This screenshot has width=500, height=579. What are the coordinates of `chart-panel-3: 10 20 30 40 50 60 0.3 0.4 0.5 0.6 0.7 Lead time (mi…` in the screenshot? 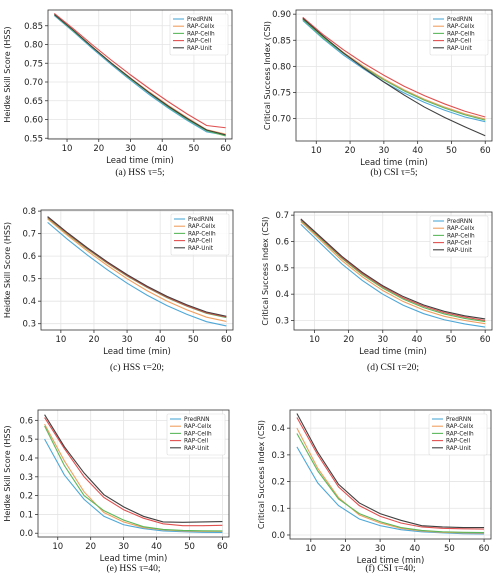 It's located at (377, 292).